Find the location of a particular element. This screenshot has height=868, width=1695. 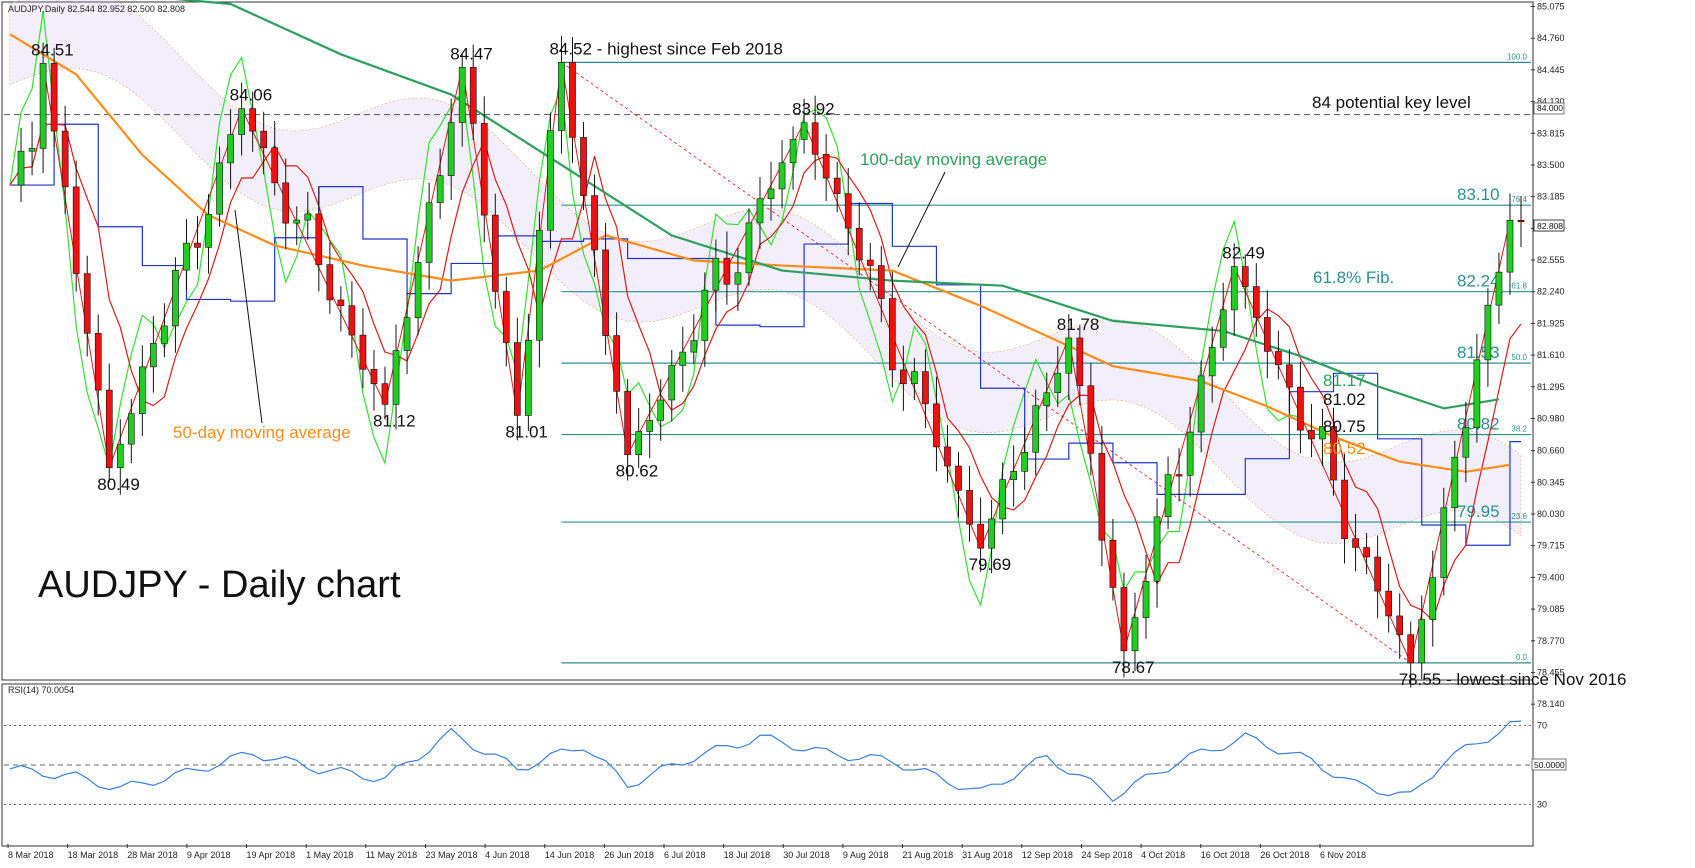

kijun-value-label: 80.75 is located at coordinates (1344, 426).